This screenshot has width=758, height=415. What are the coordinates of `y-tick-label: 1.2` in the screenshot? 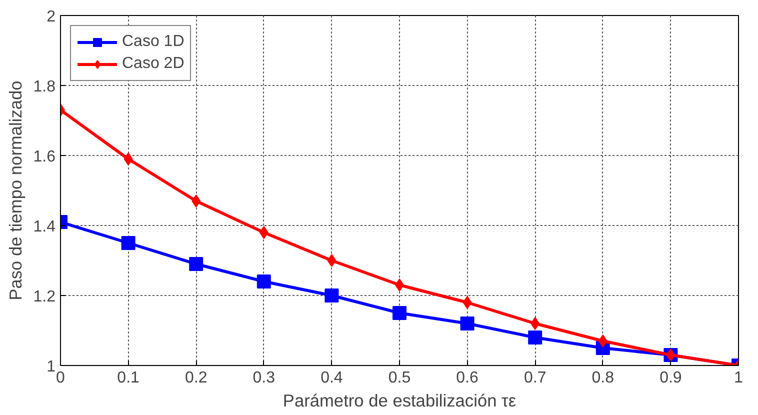 It's located at (44, 297).